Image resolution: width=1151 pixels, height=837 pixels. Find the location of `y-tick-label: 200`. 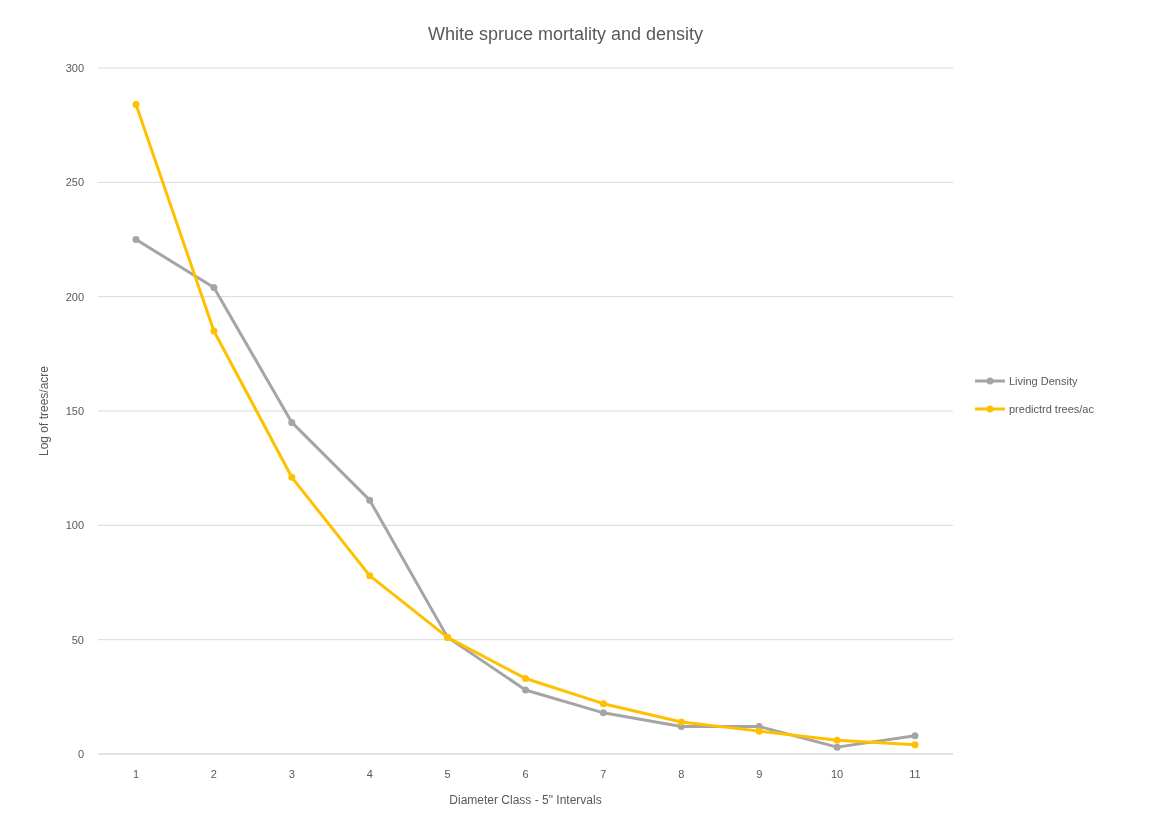

y-tick-label: 200 is located at coordinates (74, 296).